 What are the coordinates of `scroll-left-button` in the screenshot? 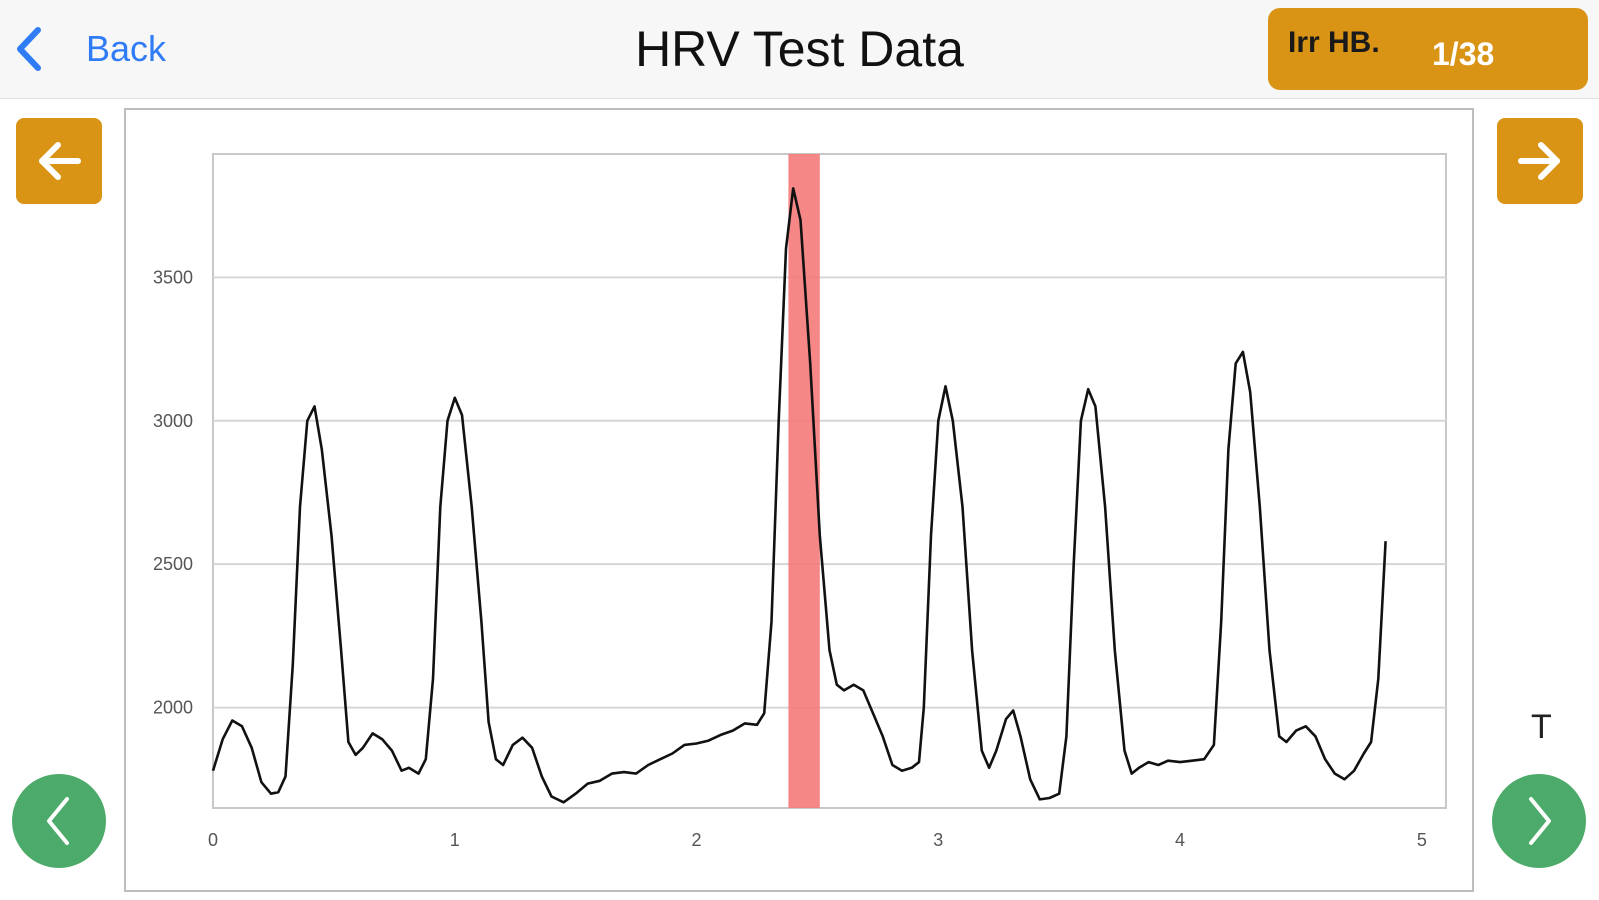 It's located at (59, 821).